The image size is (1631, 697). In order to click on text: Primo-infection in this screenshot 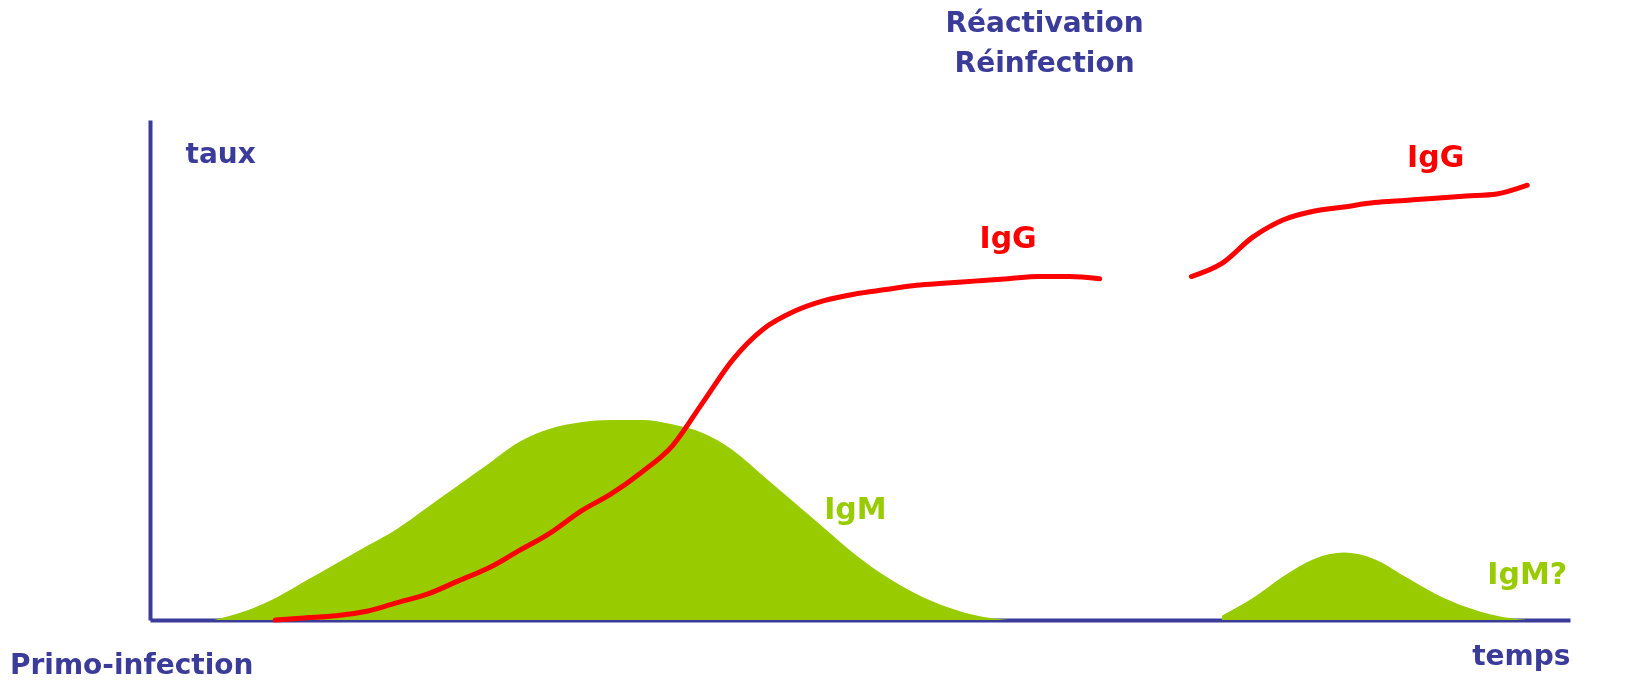, I will do `click(132, 664)`.